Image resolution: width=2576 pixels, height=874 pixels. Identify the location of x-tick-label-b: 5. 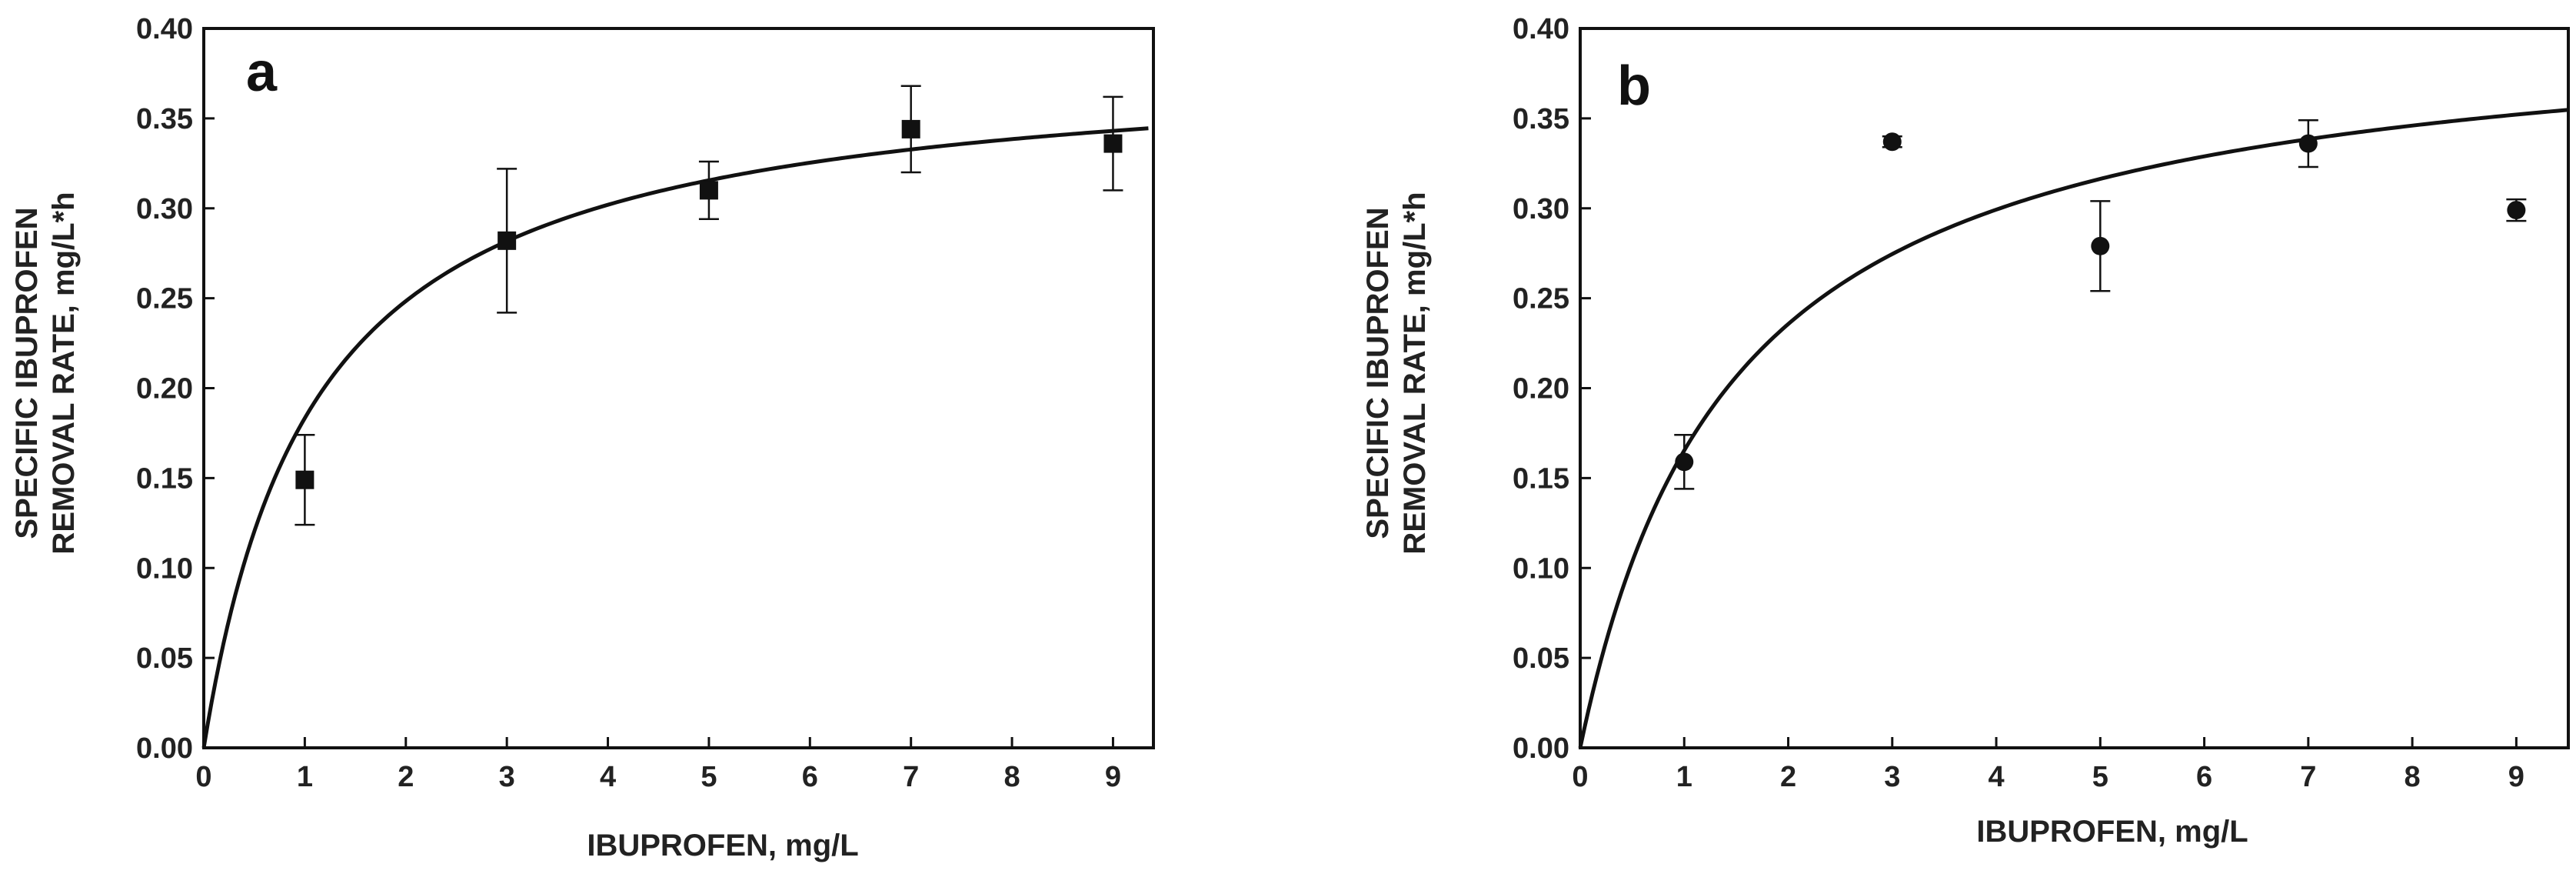
(2100, 777).